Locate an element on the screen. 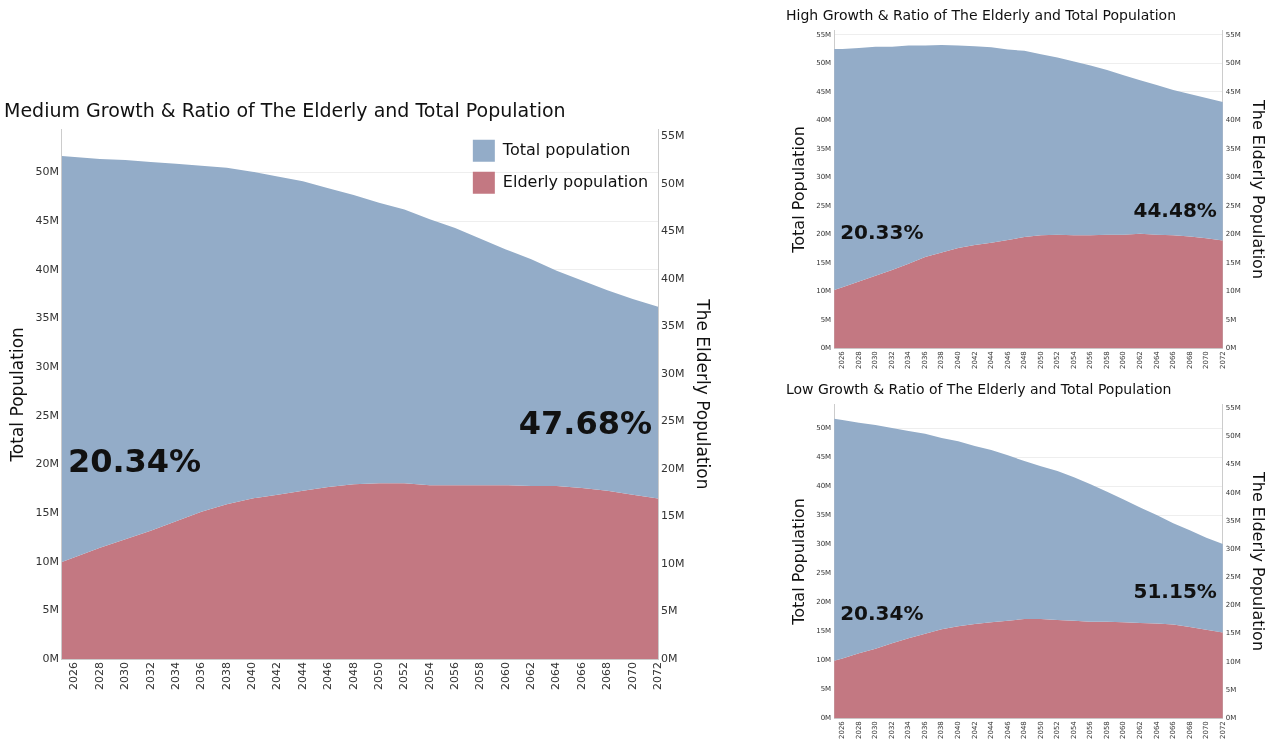  x-tick-label: 2030 is located at coordinates (125, 676).